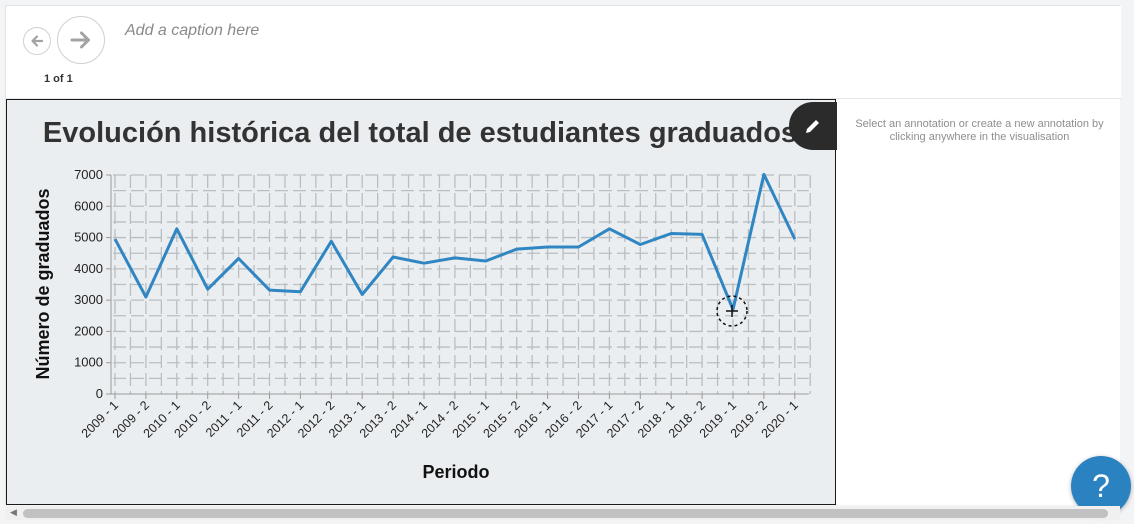 The height and width of the screenshot is (524, 1134). What do you see at coordinates (99, 393) in the screenshot?
I see `y-tick-label: 0` at bounding box center [99, 393].